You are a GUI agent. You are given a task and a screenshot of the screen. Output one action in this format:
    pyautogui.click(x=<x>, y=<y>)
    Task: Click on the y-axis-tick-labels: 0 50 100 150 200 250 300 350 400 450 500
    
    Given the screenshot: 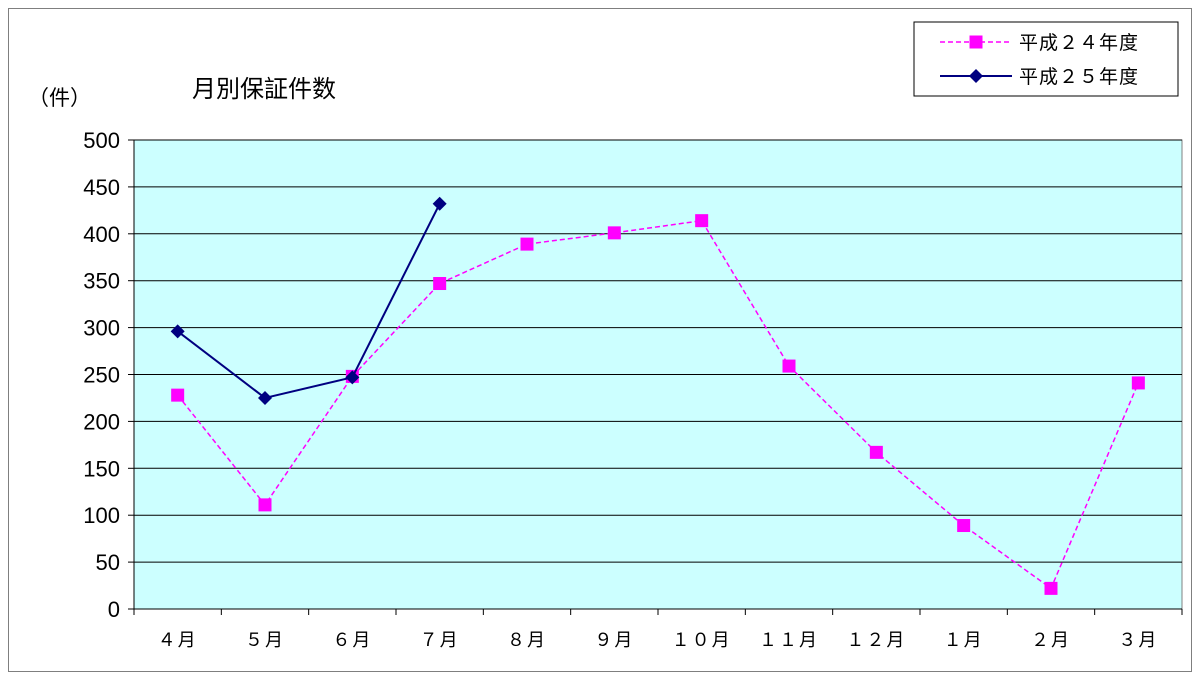 What is the action you would take?
    pyautogui.click(x=101, y=375)
    